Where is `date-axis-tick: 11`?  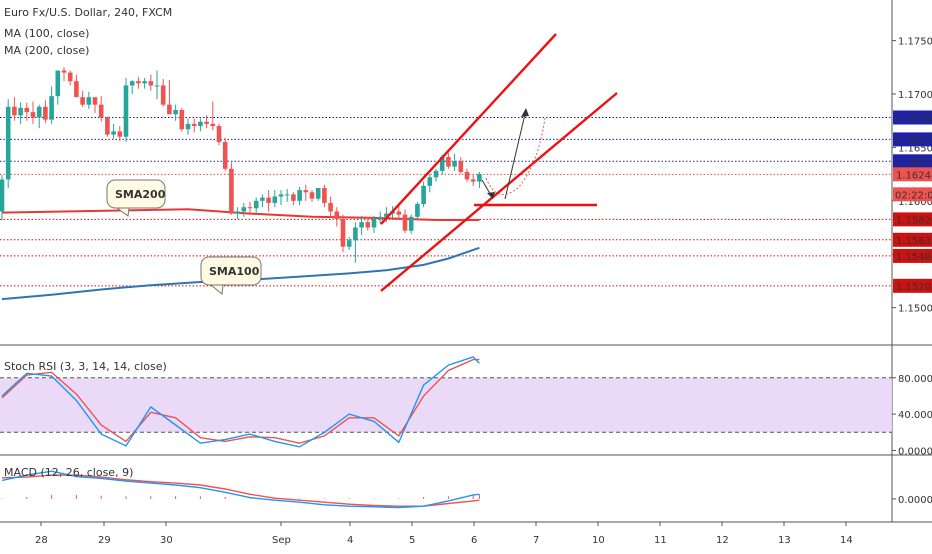 date-axis-tick: 11 is located at coordinates (660, 540).